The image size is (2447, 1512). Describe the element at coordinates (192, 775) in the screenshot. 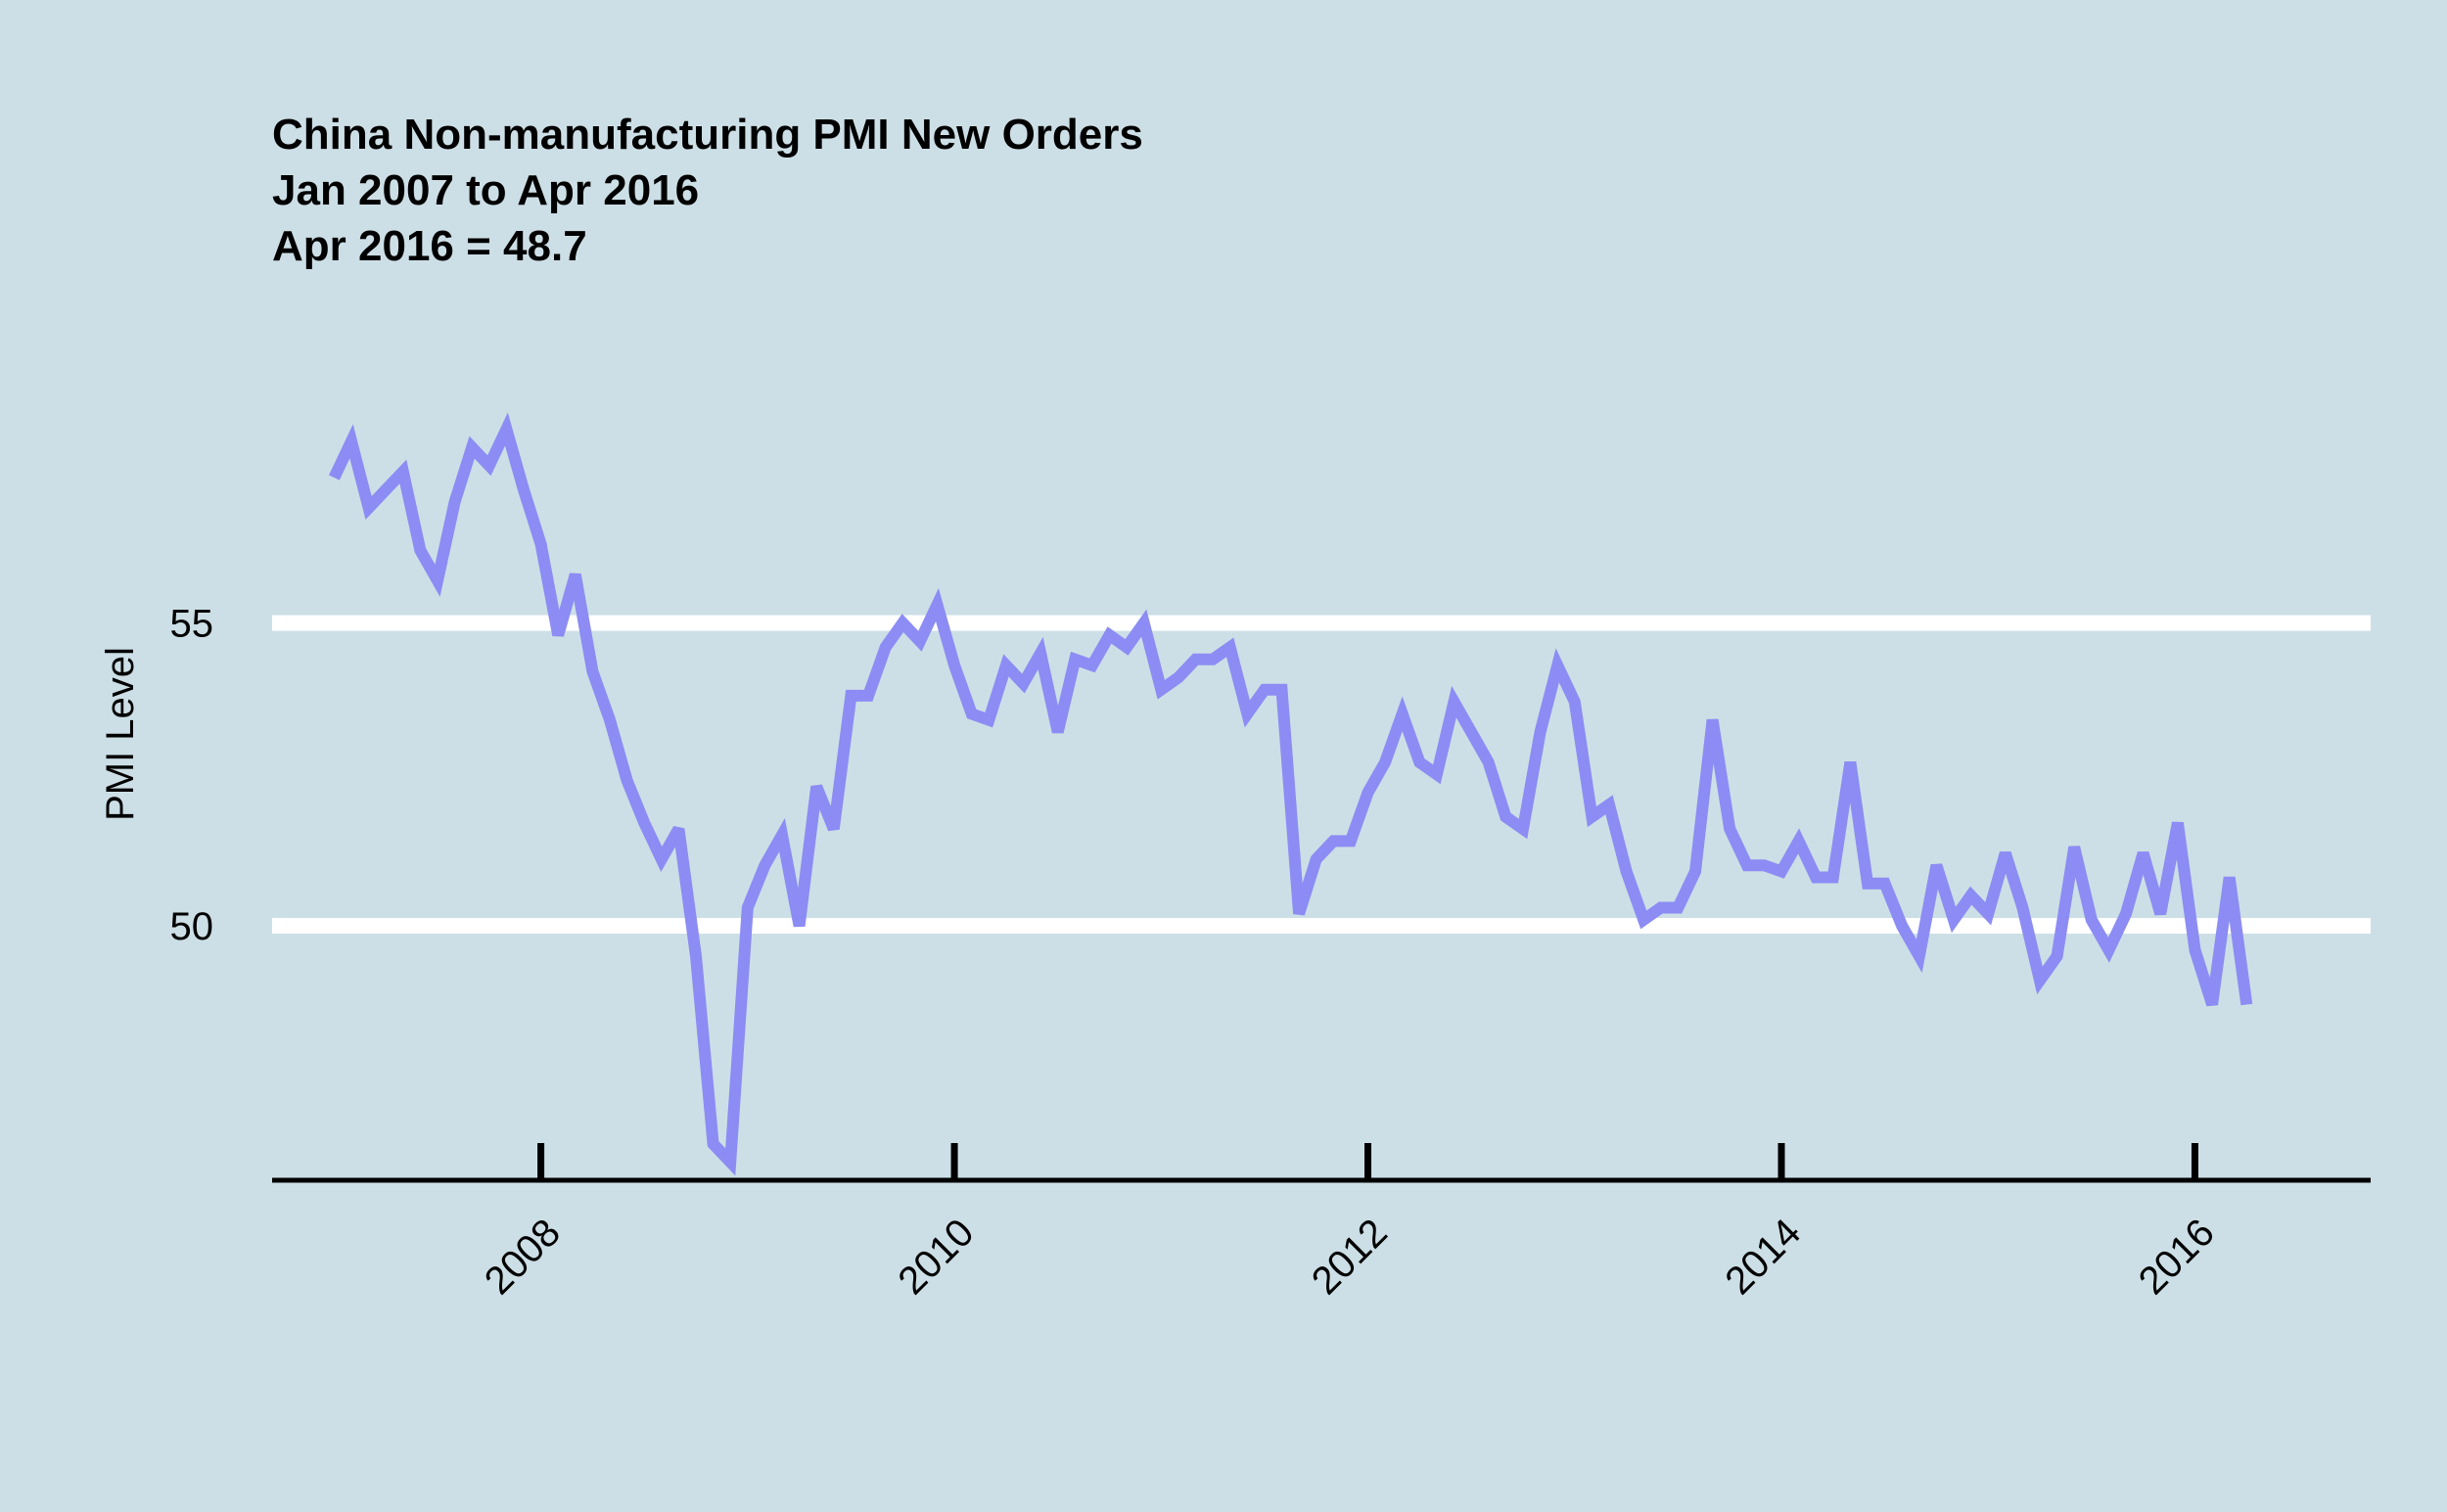

I see `y-tick-labels: 50 55` at that location.